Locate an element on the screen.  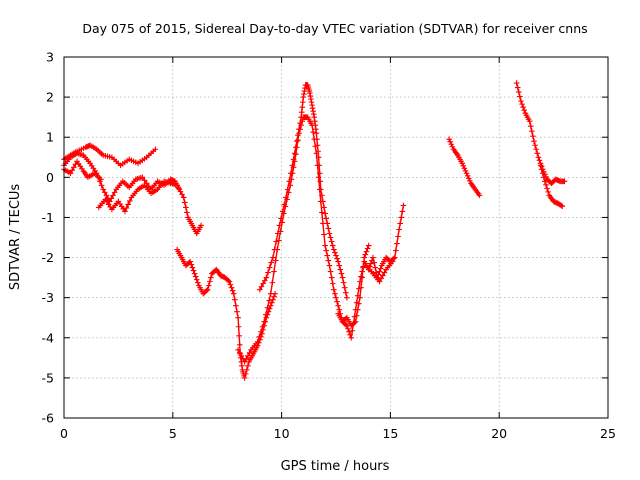
y-tick-label: 3 is located at coordinates (50, 57).